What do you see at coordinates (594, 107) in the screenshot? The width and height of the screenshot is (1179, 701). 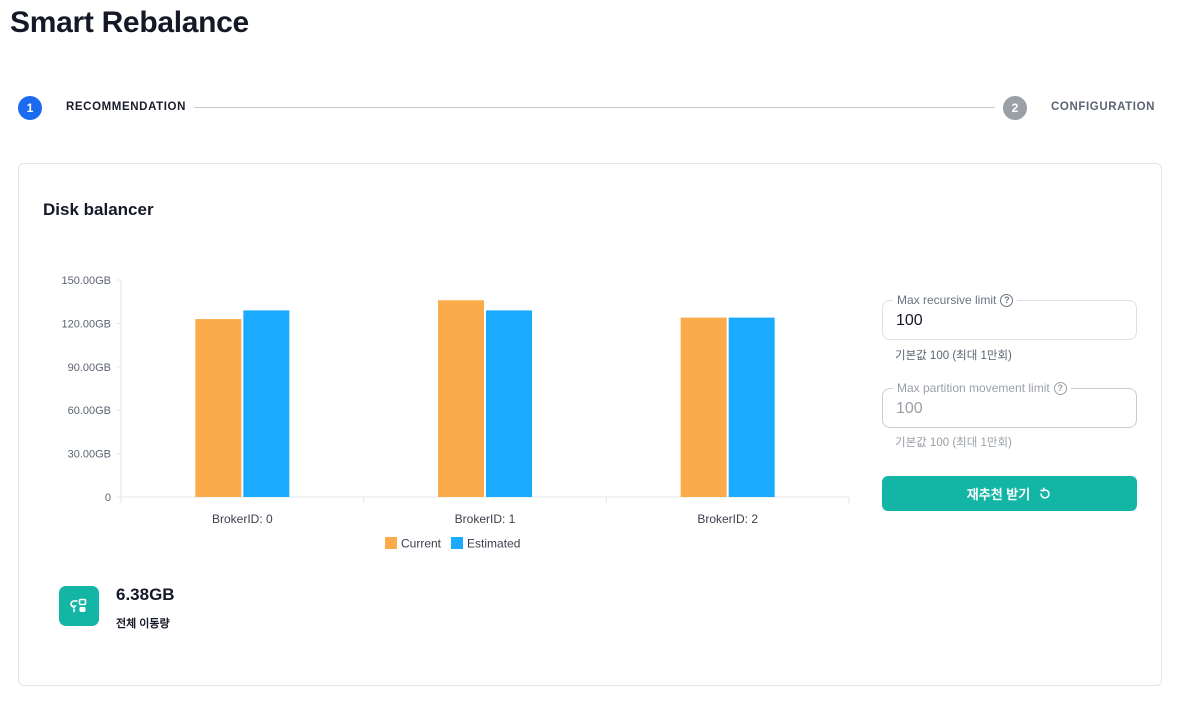 I see `step-connector` at bounding box center [594, 107].